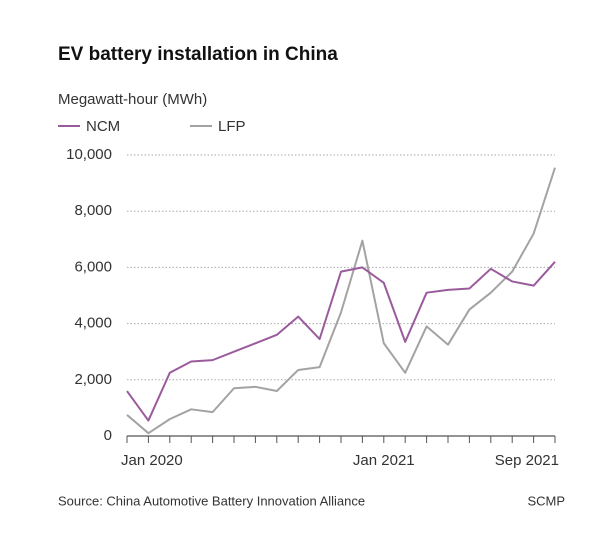 This screenshot has width=596, height=535. Describe the element at coordinates (384, 460) in the screenshot. I see `x-tick-label: Jan 2021` at that location.